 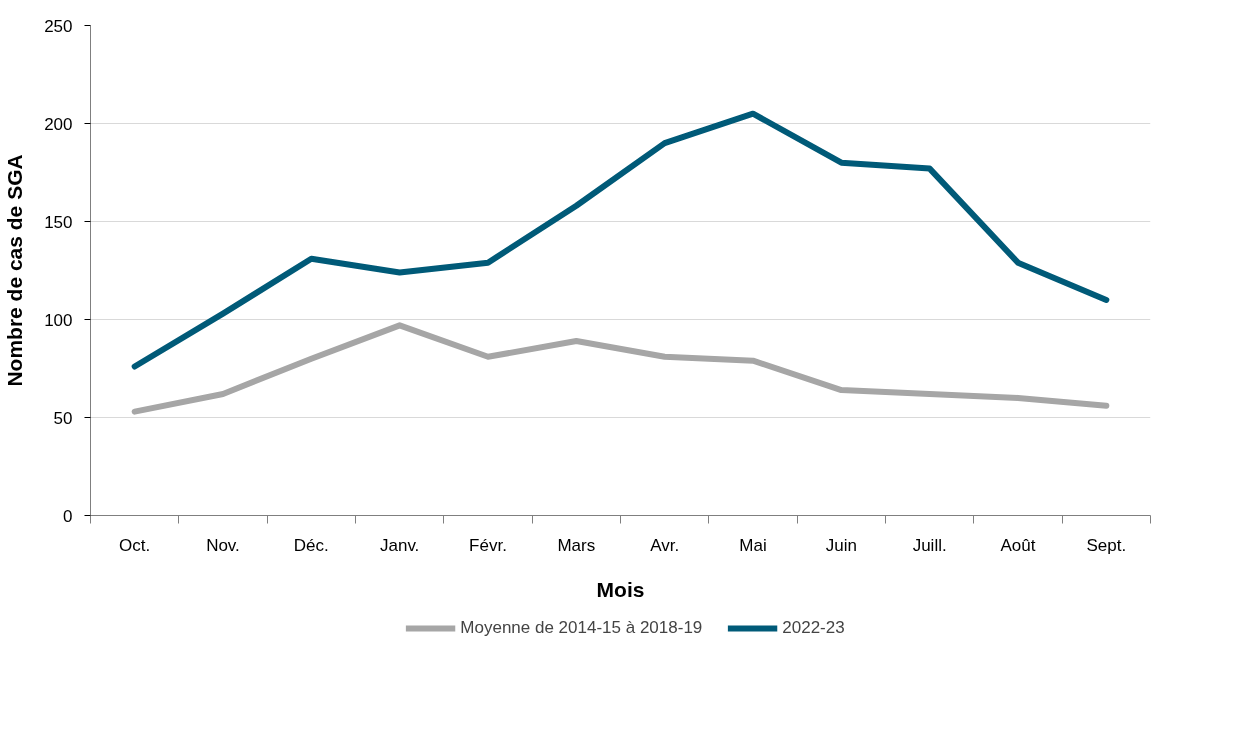 What do you see at coordinates (581, 628) in the screenshot?
I see `legend-label: Moyenne de 2014-15 à 2018-19` at bounding box center [581, 628].